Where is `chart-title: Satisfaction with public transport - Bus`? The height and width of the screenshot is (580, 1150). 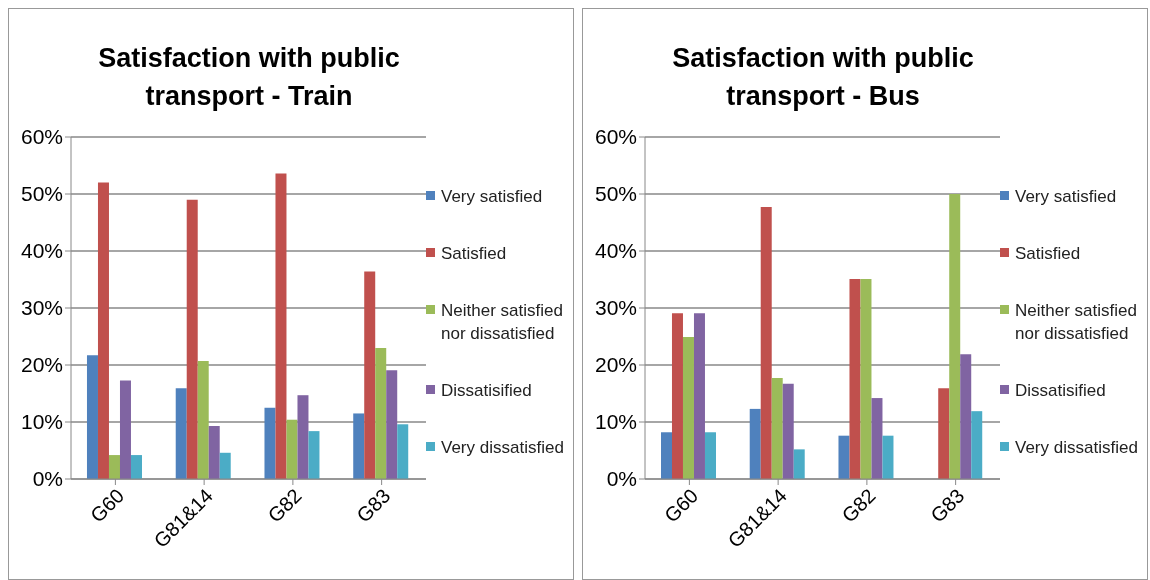 chart-title: Satisfaction with public transport - Bus is located at coordinates (823, 77).